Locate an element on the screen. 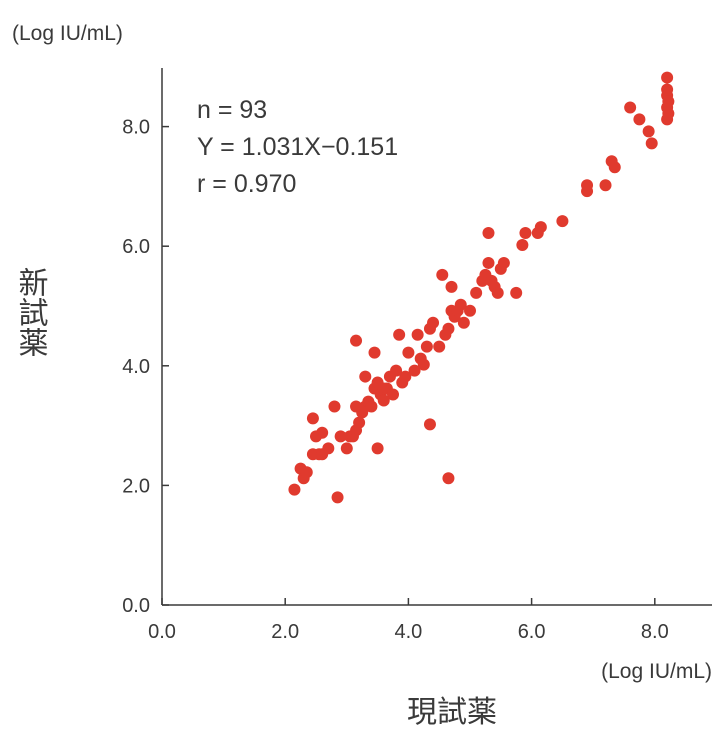 The width and height of the screenshot is (720, 731). y-tick-label: 6.0 is located at coordinates (136, 247).